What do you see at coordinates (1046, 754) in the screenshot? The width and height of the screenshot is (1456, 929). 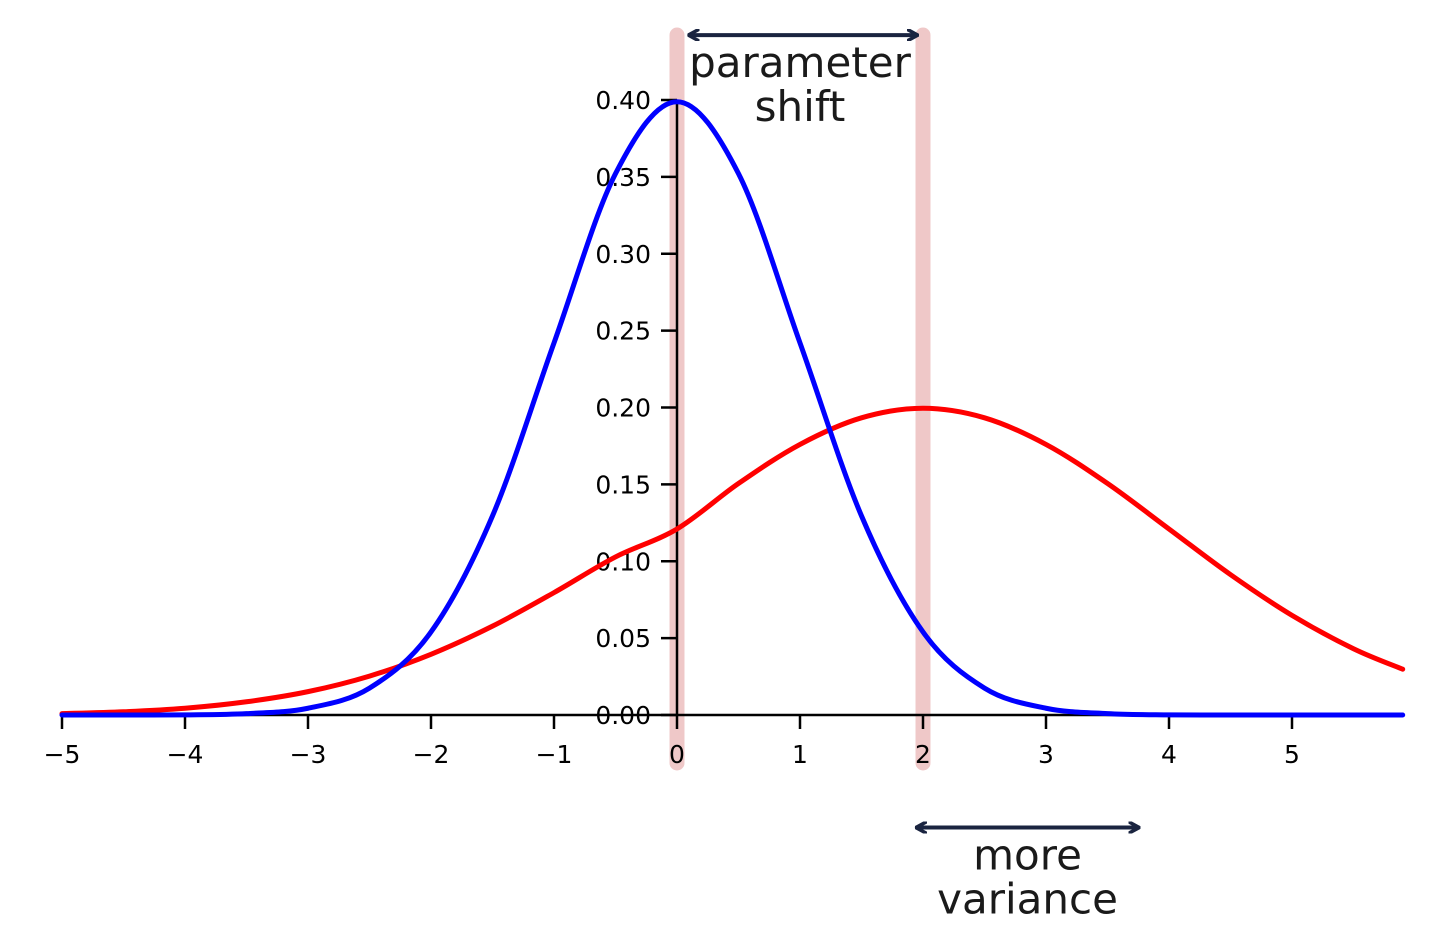 I see `x-tick-label: 3` at bounding box center [1046, 754].